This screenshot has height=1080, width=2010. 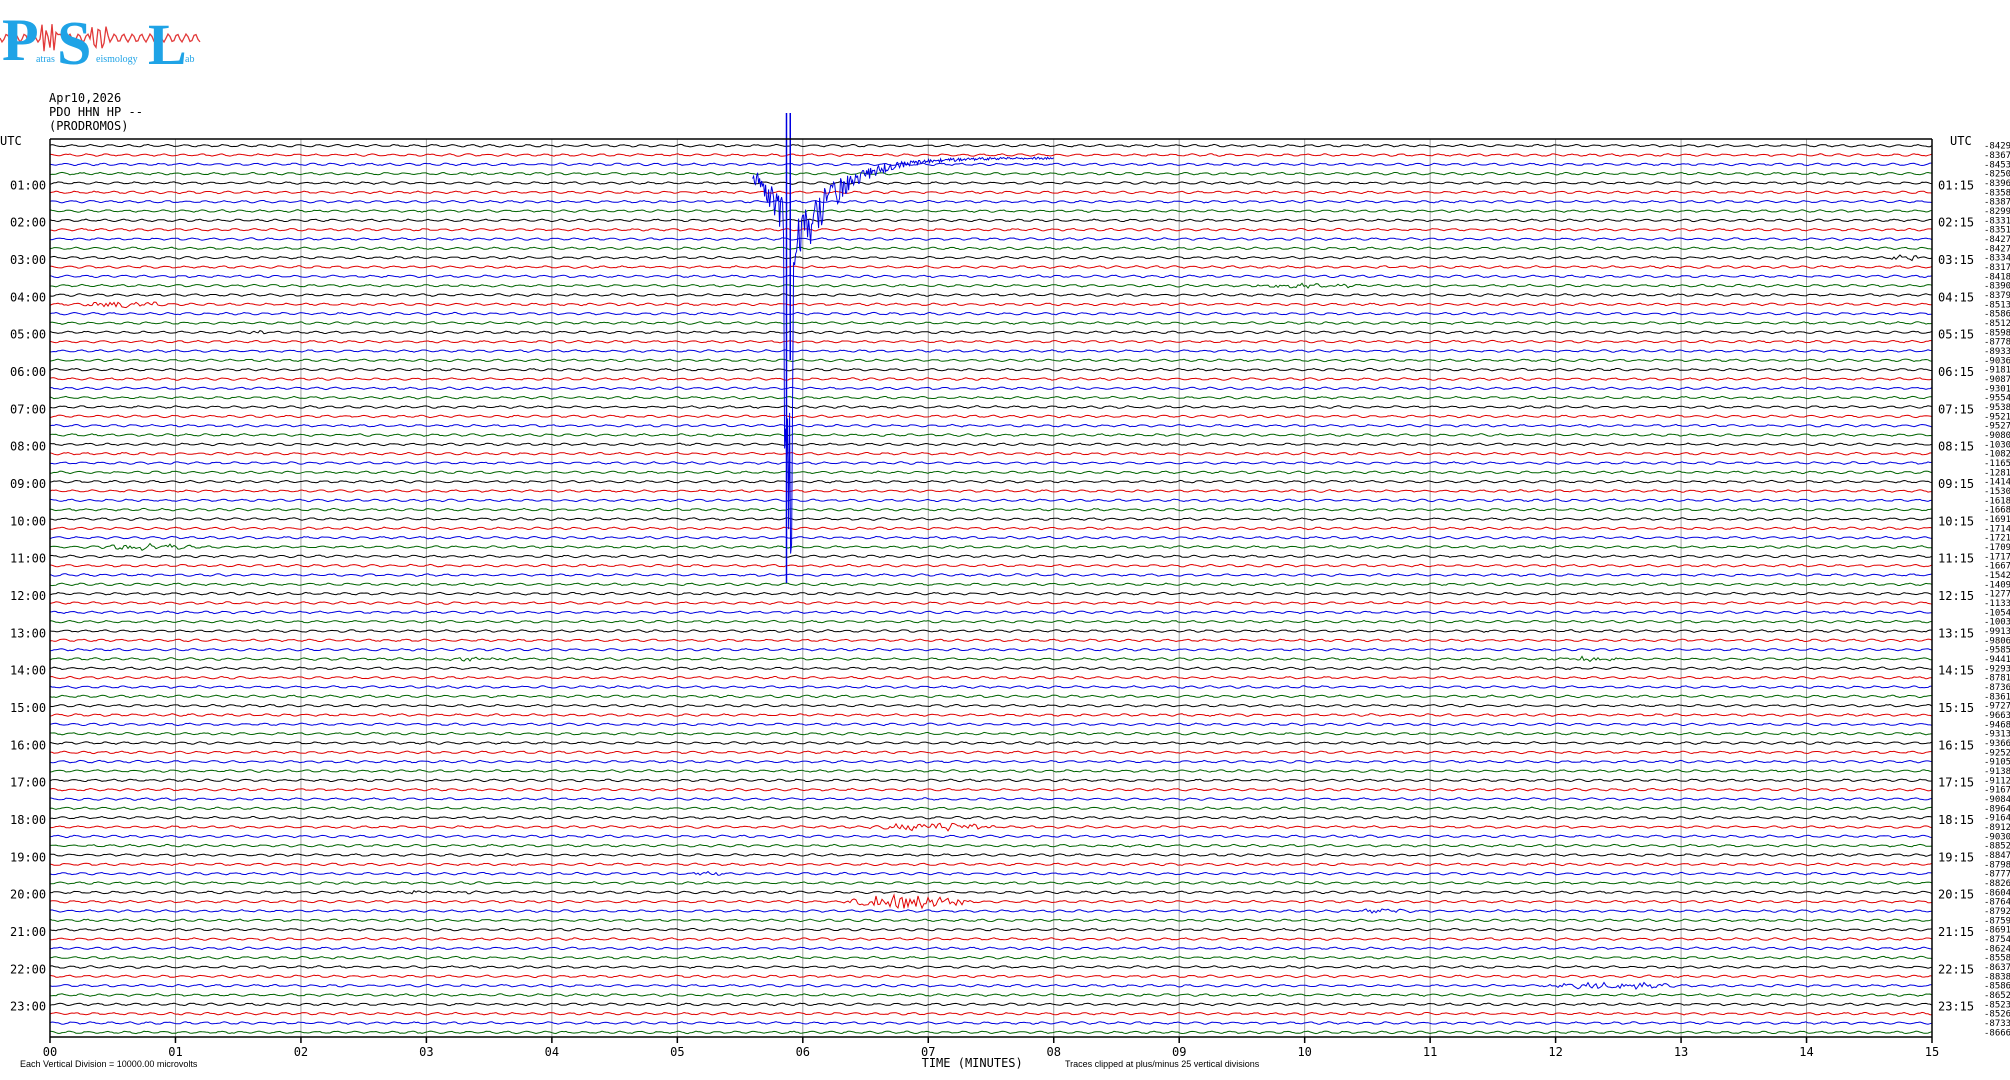 I want to click on trace-offset-value: -8691, so click(x=1997, y=931).